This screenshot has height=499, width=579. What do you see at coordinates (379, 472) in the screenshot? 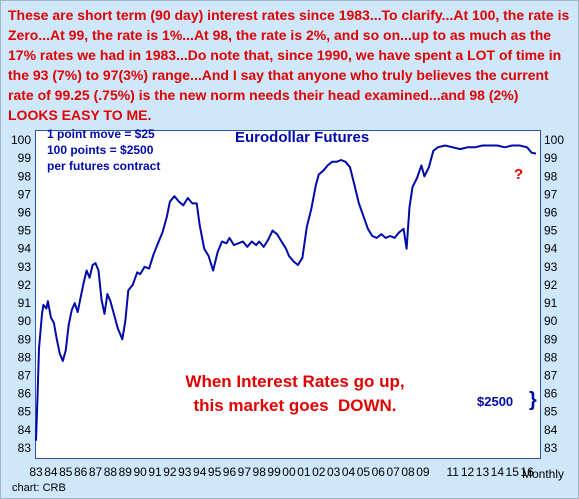
I see `x-tick-label: 06` at bounding box center [379, 472].